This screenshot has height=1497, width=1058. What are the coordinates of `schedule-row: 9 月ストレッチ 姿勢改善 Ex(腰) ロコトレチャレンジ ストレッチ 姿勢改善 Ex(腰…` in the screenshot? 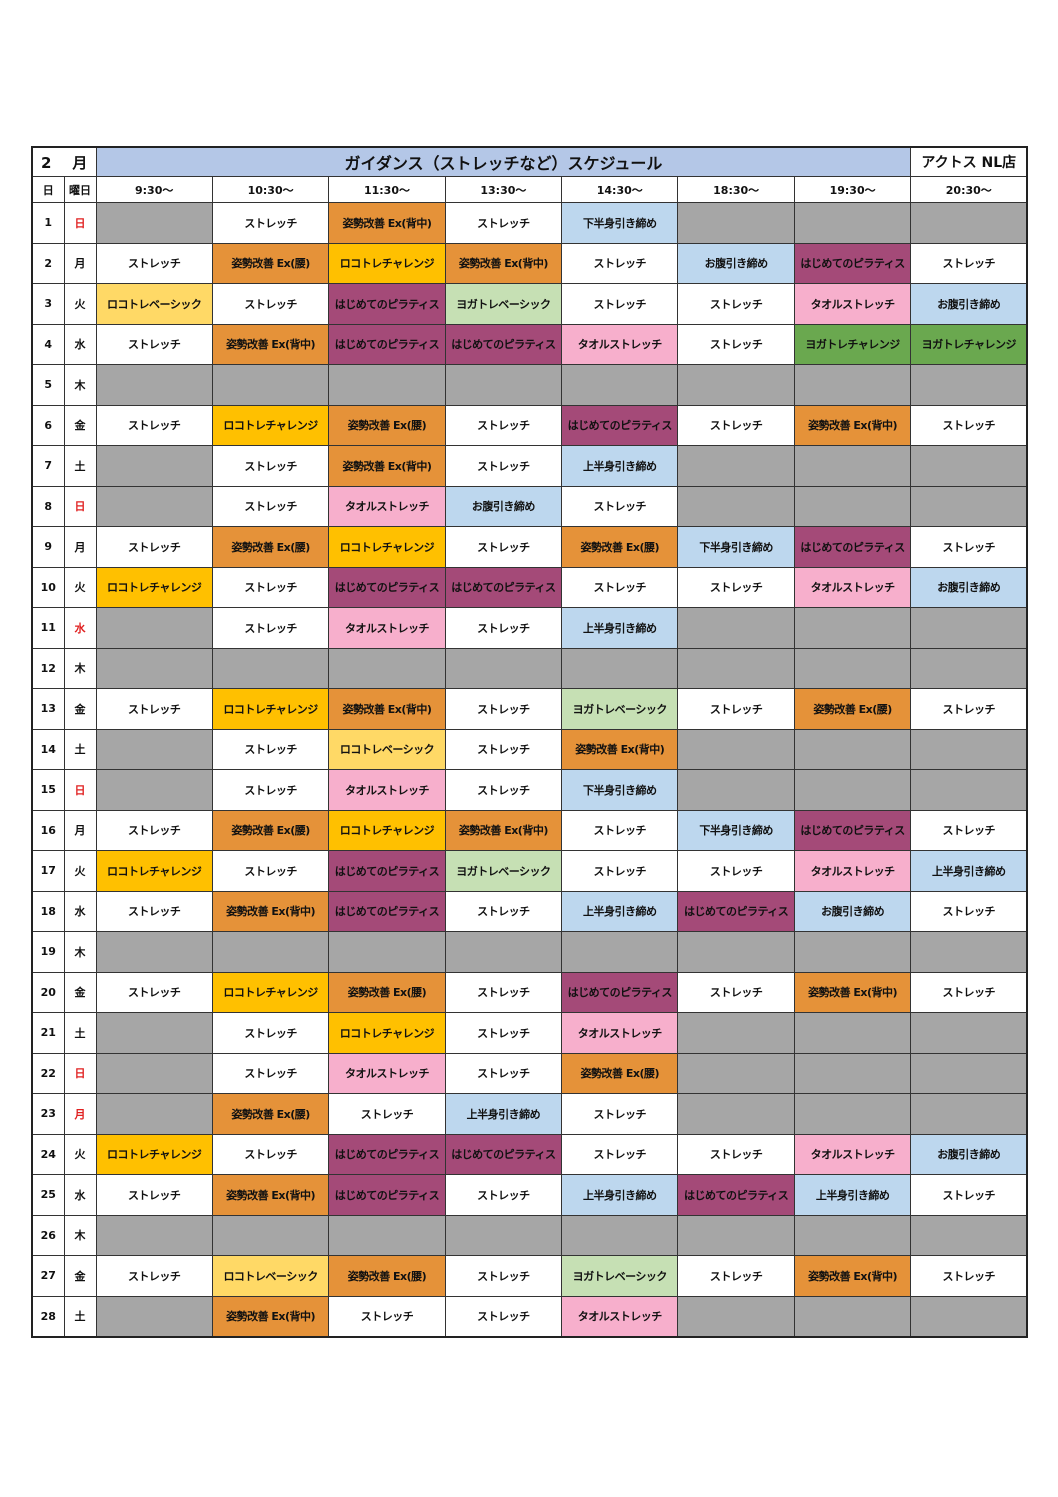 It's located at (529, 547).